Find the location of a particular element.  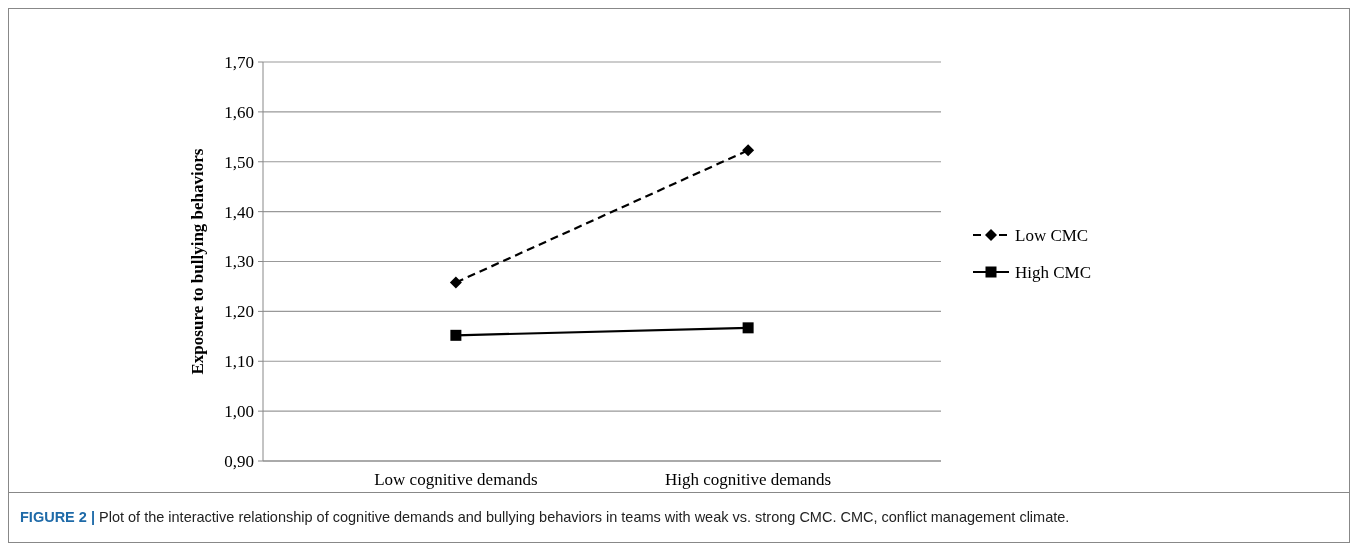

y-tick-label: 1,70 is located at coordinates (239, 62).